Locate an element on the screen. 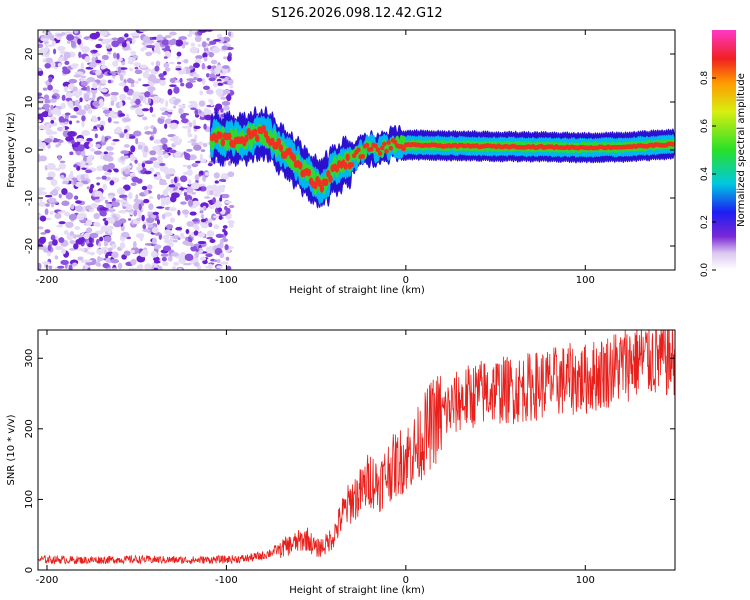 Image resolution: width=750 pixels, height=600 pixels. x-tick-label: -100 is located at coordinates (226, 580).